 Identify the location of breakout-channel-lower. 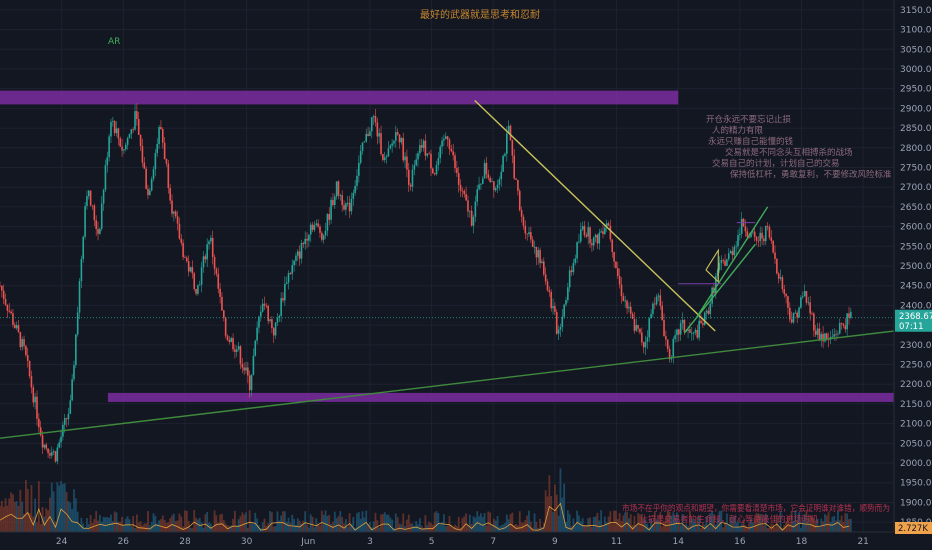
(719, 288).